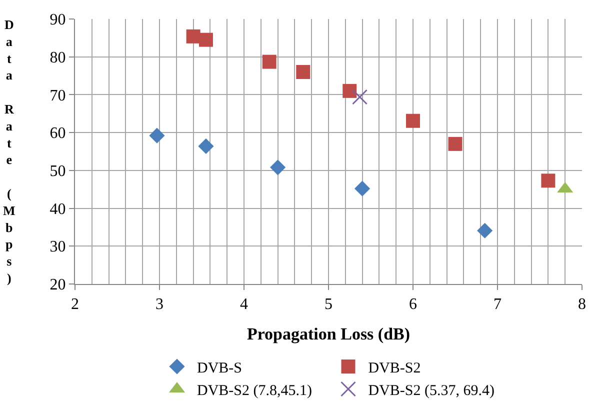 The image size is (598, 417). I want to click on x-tick-label: 2, so click(75, 305).